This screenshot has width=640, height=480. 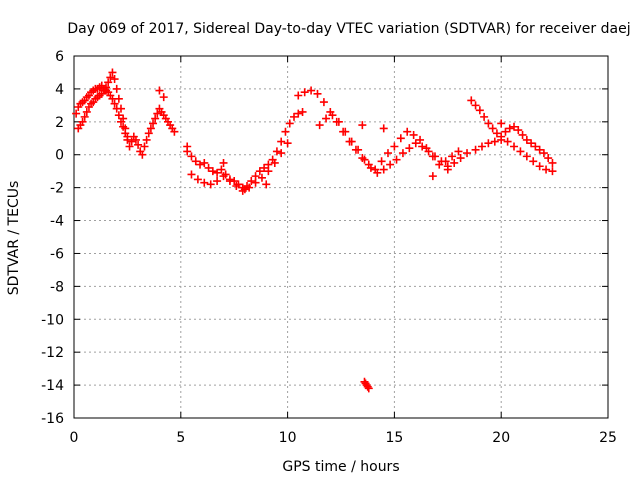 What do you see at coordinates (57, 222) in the screenshot?
I see `y-tick-label: -4` at bounding box center [57, 222].